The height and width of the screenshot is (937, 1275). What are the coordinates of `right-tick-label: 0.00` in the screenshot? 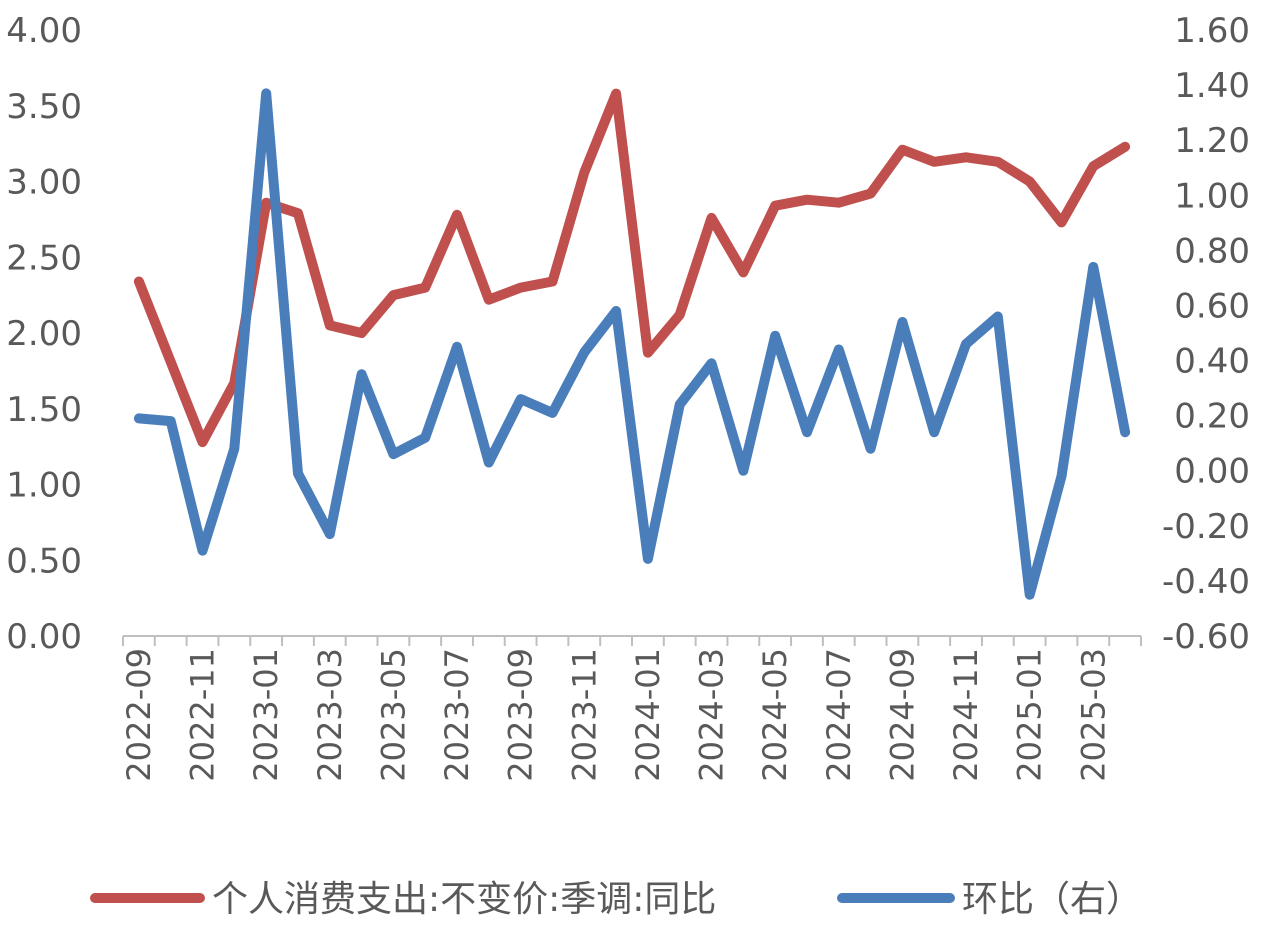 It's located at (1212, 472).